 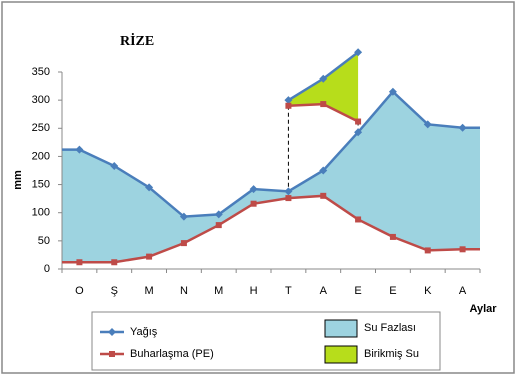 What do you see at coordinates (483, 309) in the screenshot?
I see `x-axis-title: Aylar` at bounding box center [483, 309].